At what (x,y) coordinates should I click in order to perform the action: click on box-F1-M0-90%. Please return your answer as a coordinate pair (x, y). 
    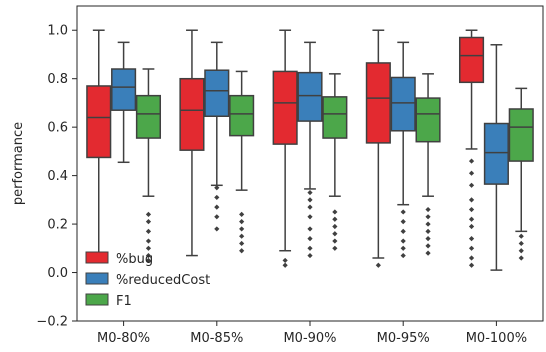
    Looking at the image, I should click on (335, 162).